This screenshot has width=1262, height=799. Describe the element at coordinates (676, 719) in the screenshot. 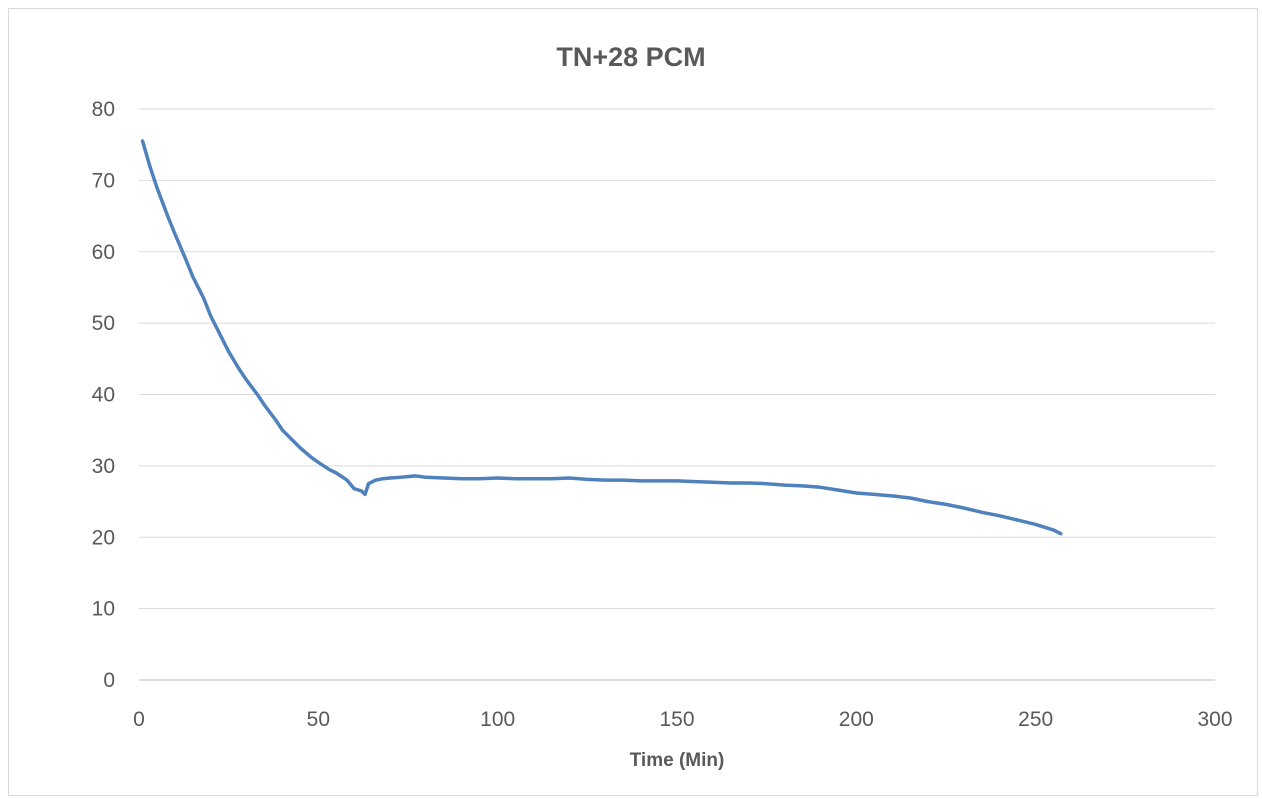

I see `x-tick-label-150: 150` at that location.